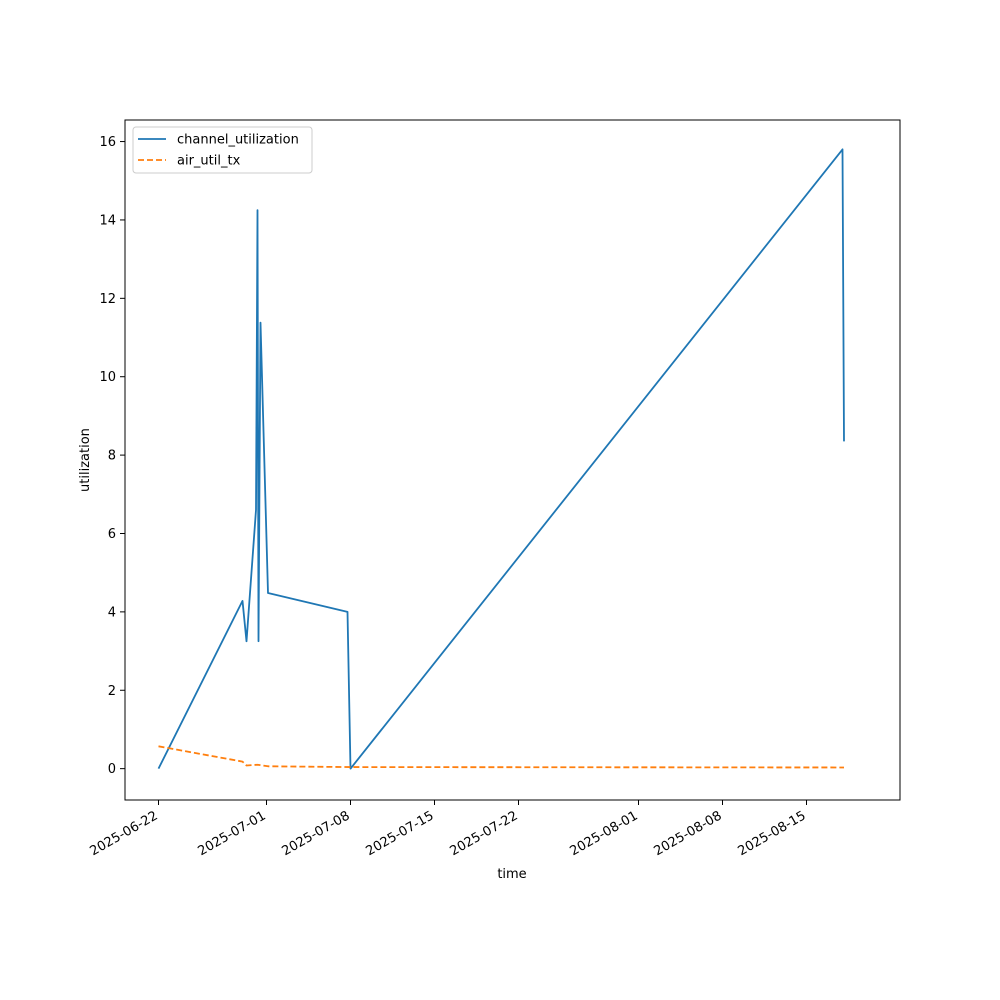 Image resolution: width=1000 pixels, height=1000 pixels. I want to click on series-line-air-util-tx, so click(501, 757).